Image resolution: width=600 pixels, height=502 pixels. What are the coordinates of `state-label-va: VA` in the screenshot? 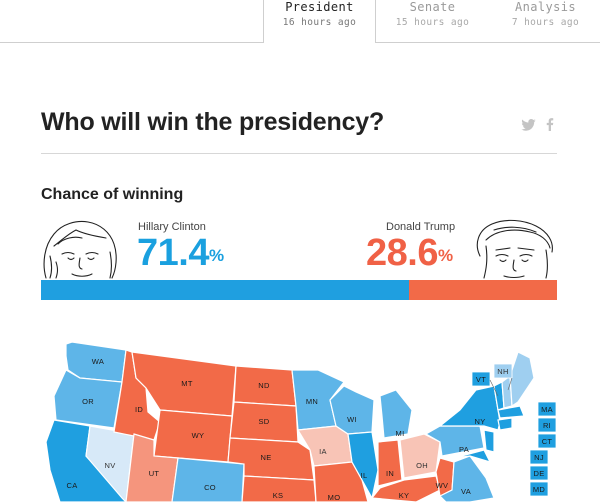 It's located at (466, 491).